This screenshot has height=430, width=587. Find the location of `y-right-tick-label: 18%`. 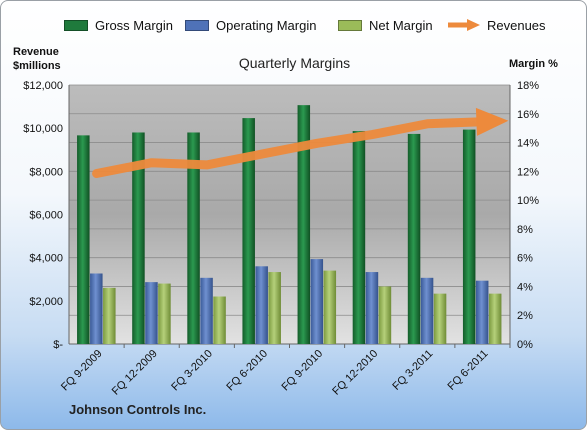

y-right-tick-label: 18% is located at coordinates (528, 86).